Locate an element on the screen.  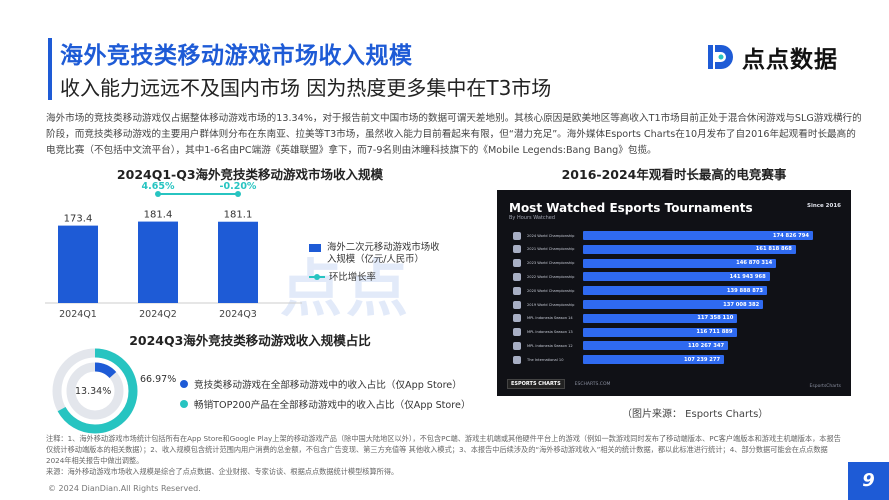
tournament-name: MPL Indonesia Season 12 is located at coordinates (550, 345).